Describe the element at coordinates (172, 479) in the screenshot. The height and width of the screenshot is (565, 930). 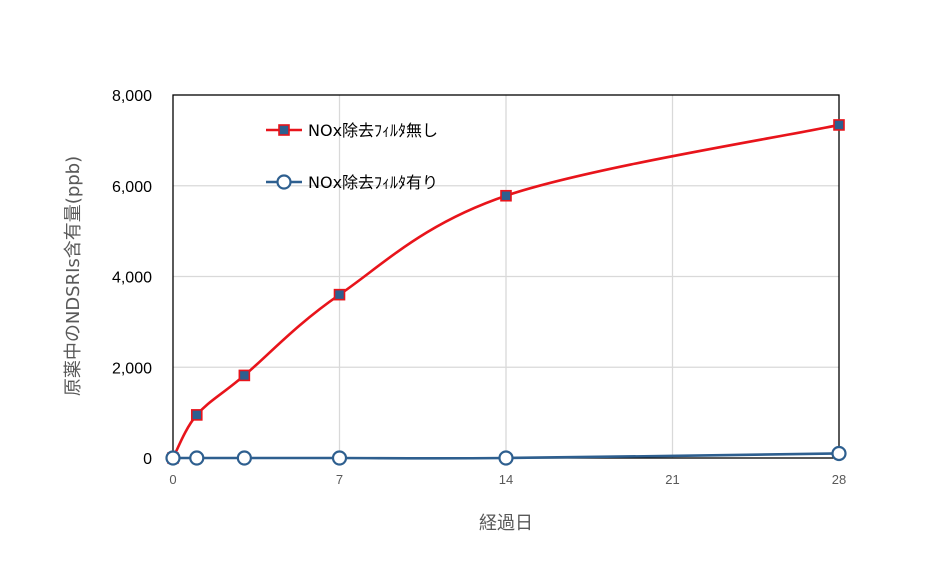
I see `x-tick-label: 0` at that location.